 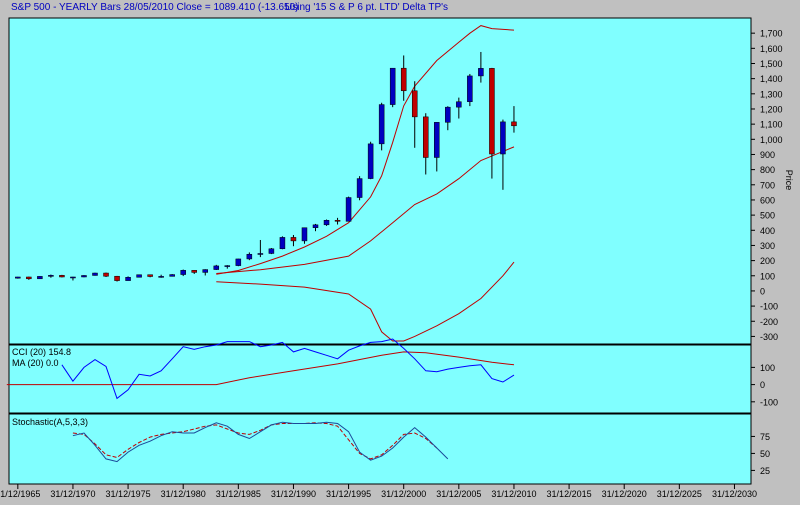 I want to click on y-tick-label: 700, so click(x=767, y=185).